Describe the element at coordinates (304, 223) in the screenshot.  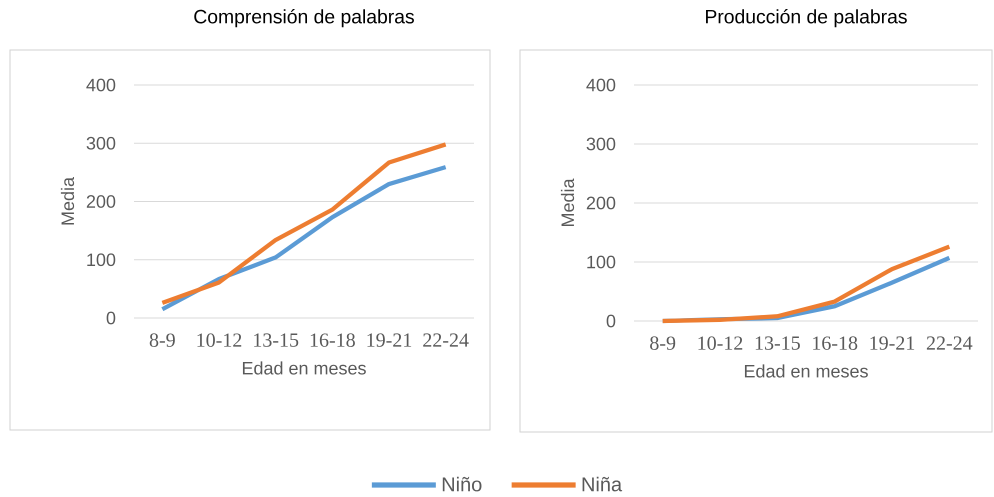
I see `line-series` at that location.